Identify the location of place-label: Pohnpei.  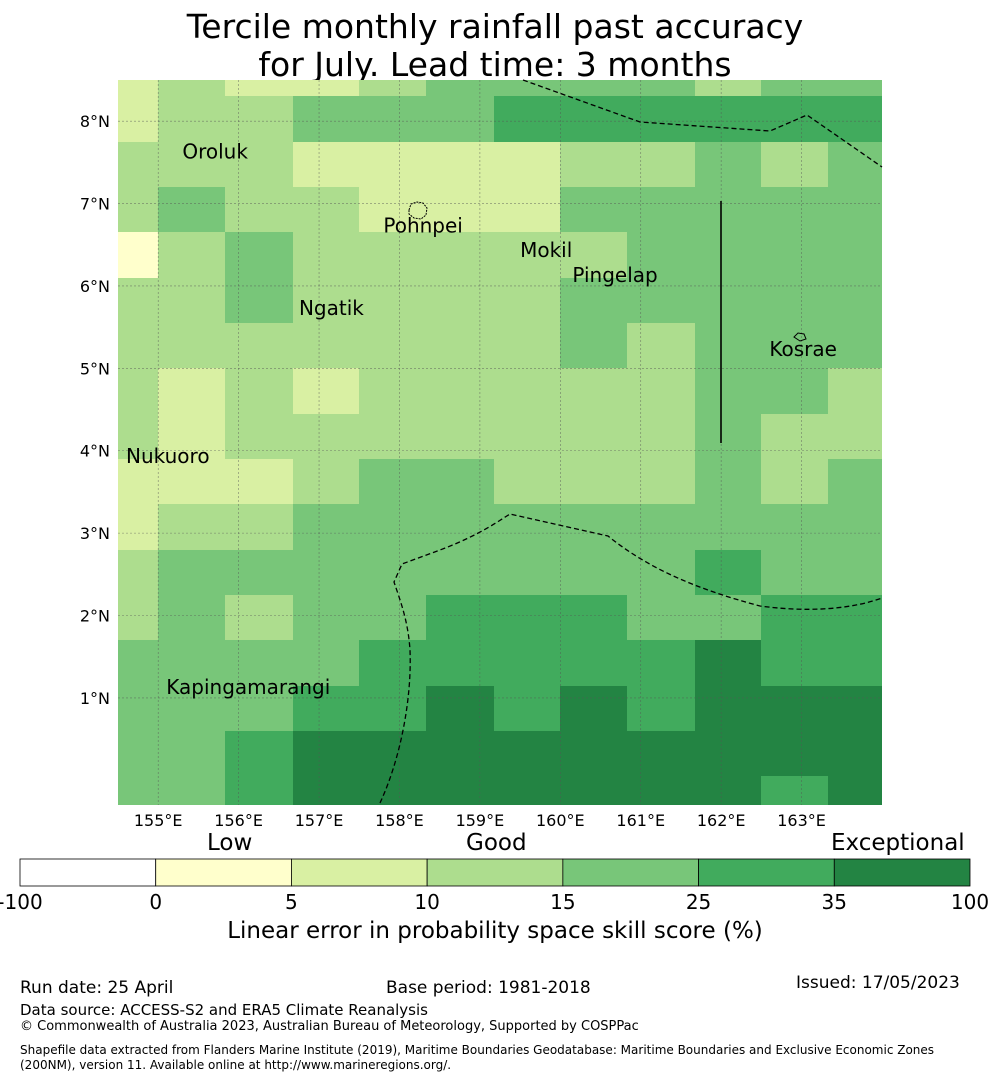
(423, 225).